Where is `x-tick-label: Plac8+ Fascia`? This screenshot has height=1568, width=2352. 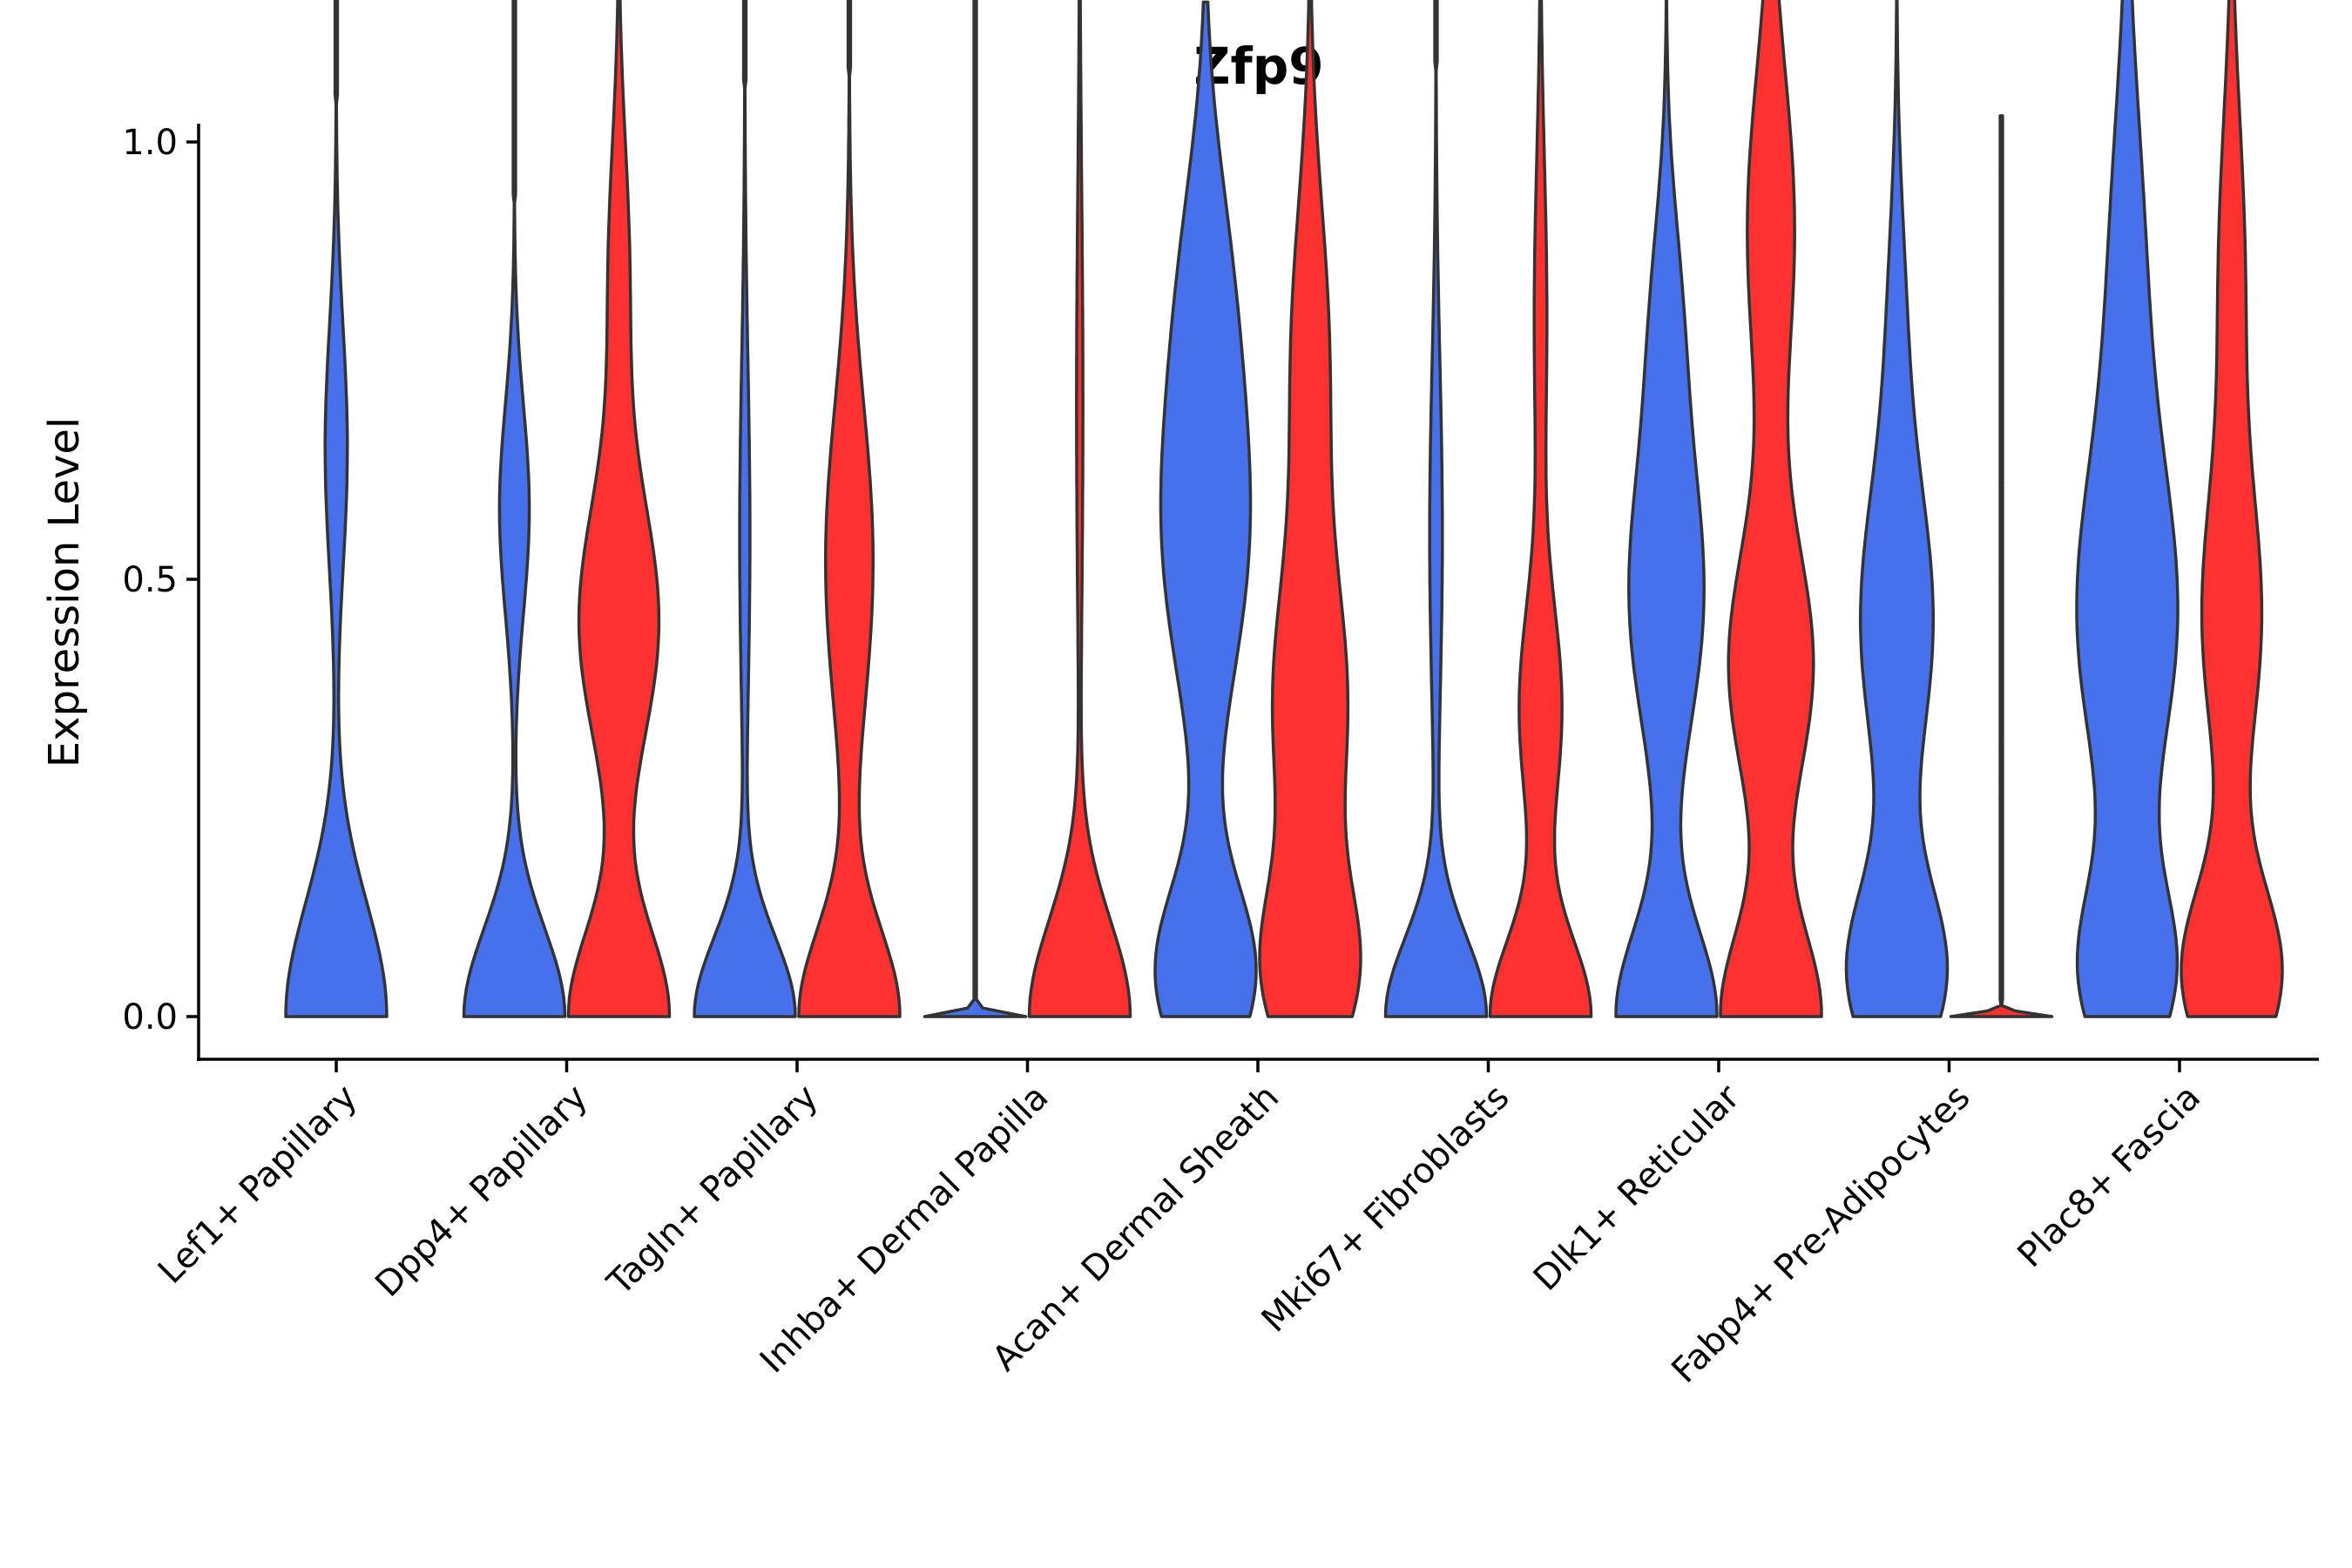
x-tick-label: Plac8+ Fascia is located at coordinates (2110, 1177).